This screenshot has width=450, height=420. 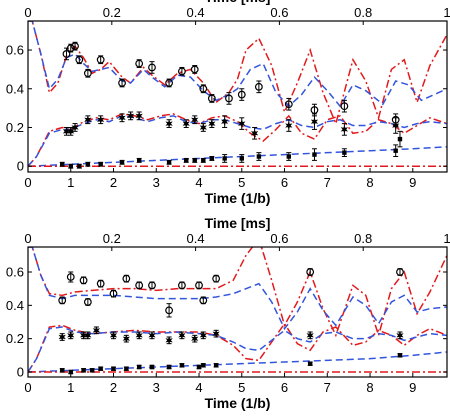 What do you see at coordinates (27, 238) in the screenshot?
I see `x2-tick-label: 0` at bounding box center [27, 238].